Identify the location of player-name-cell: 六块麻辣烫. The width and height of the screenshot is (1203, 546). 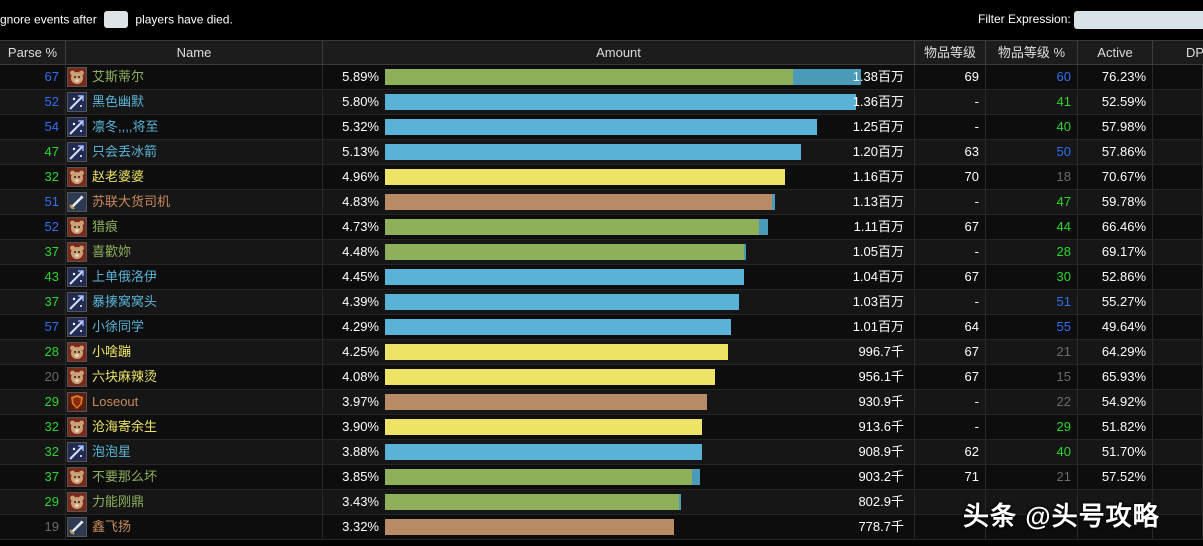
(194, 377).